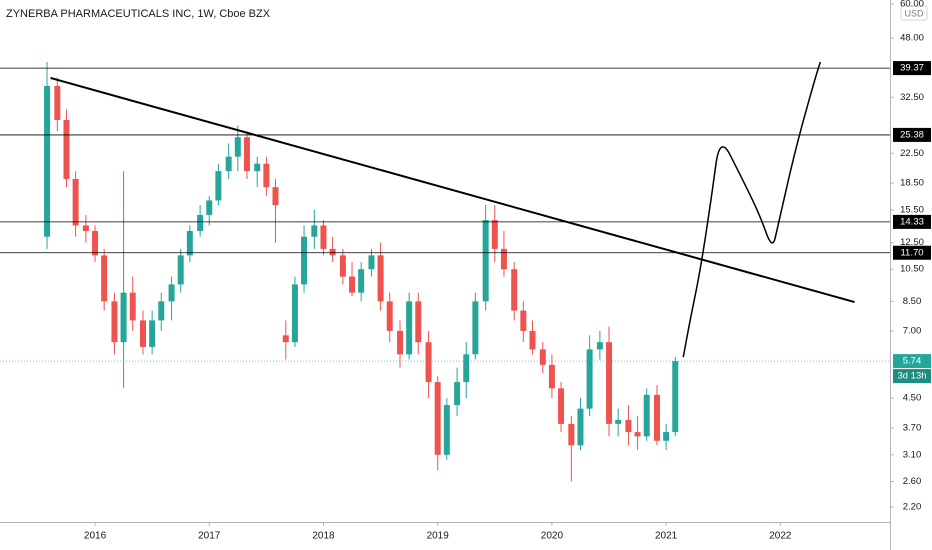  I want to click on y-tick-label: 22.50, so click(912, 153).